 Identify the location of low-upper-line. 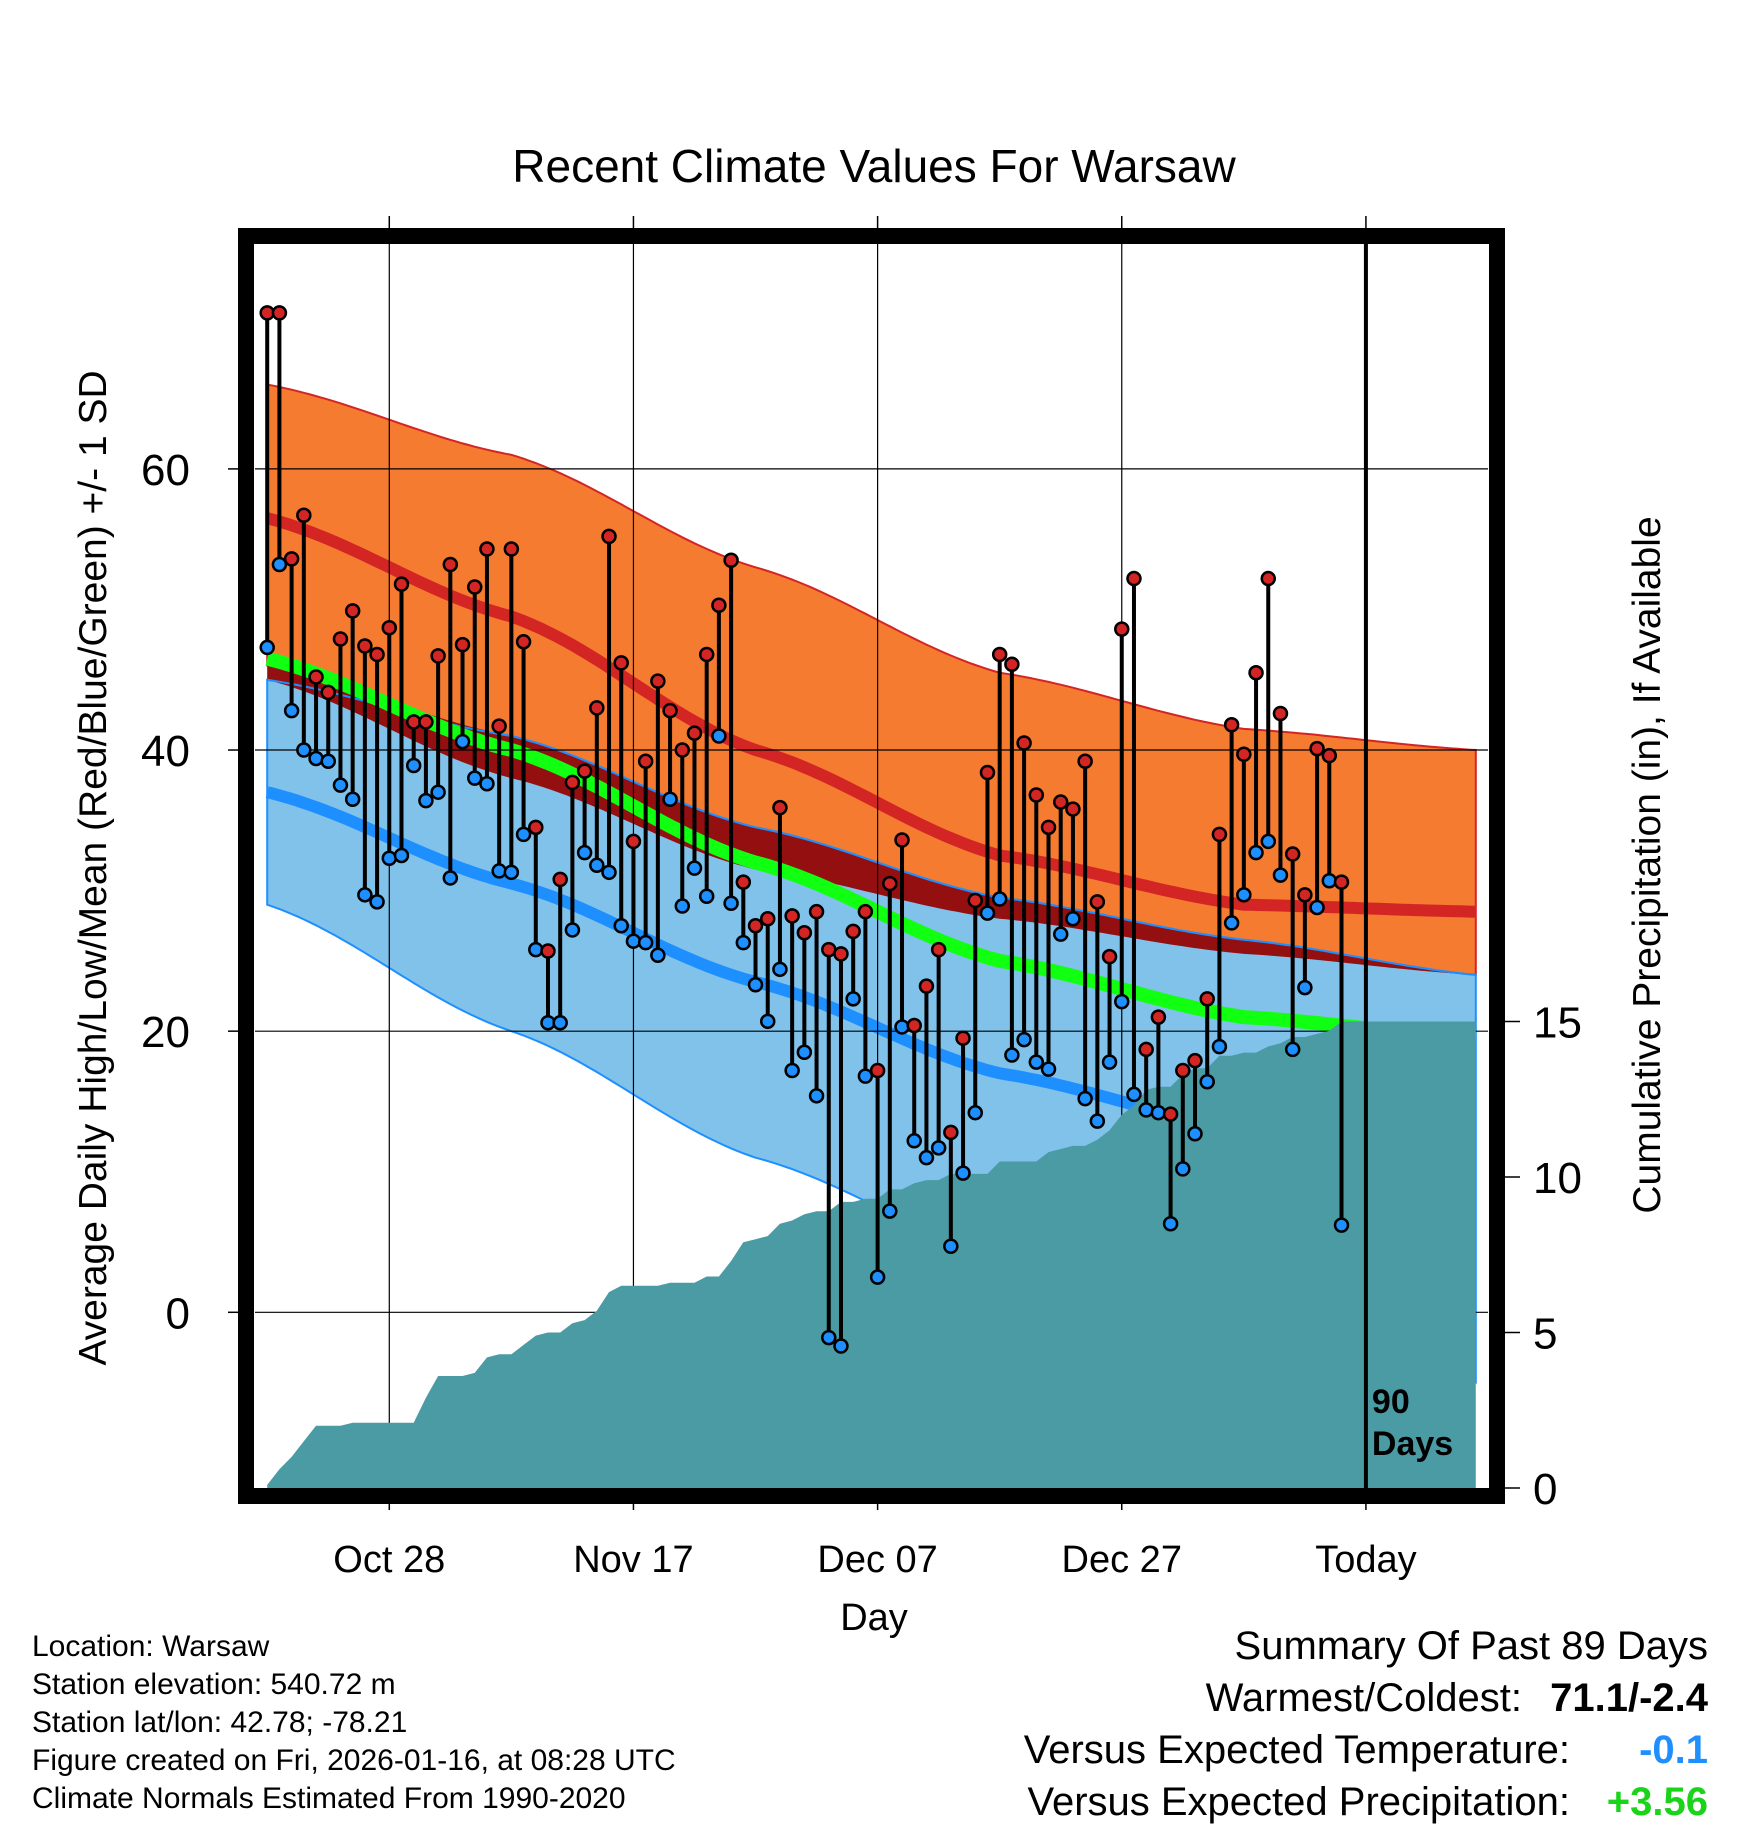
(871, 827).